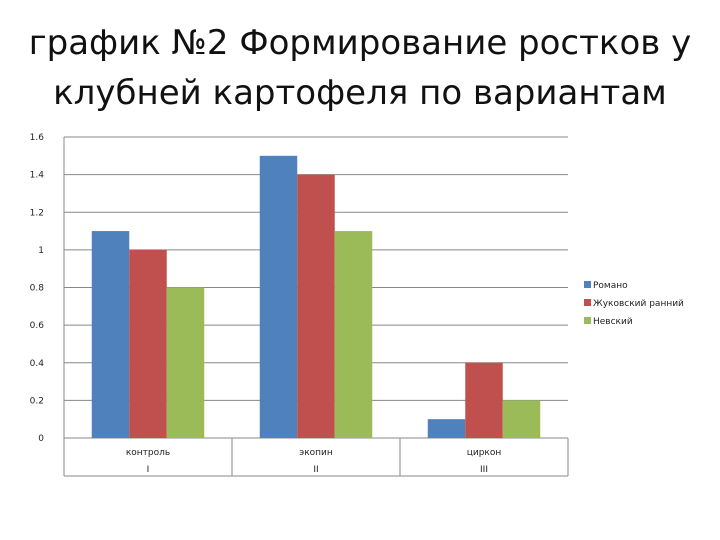 This screenshot has height=540, width=720. Describe the element at coordinates (315, 470) in the screenshot. I see `x-group-label: II` at that location.